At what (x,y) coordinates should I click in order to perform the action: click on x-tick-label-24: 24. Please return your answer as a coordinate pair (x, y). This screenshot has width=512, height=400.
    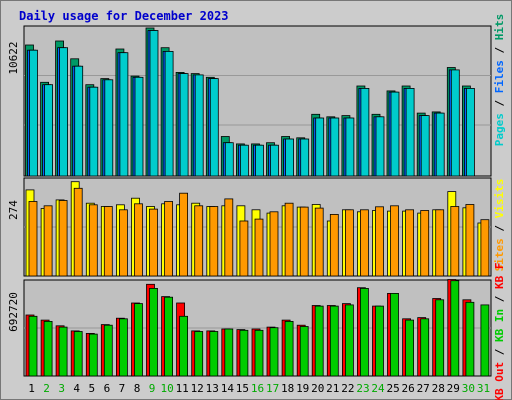
    Looking at the image, I should click on (378, 388).